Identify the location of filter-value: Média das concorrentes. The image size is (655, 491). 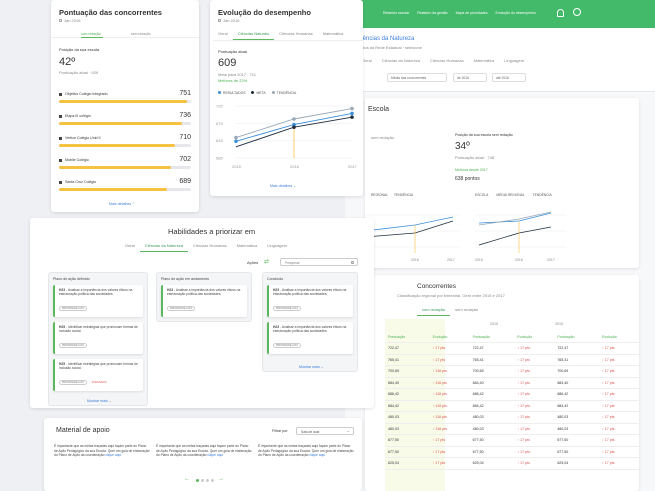
(409, 78).